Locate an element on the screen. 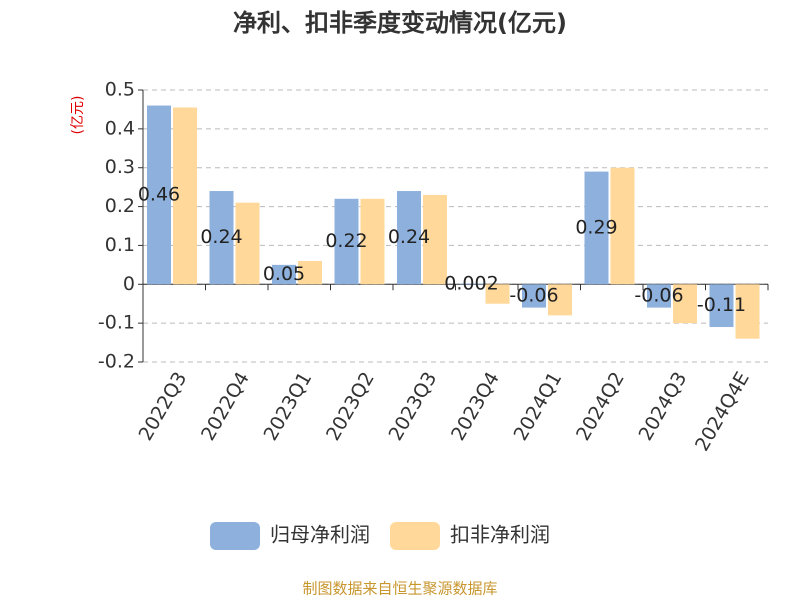 The height and width of the screenshot is (600, 800). data-label: 0.22 is located at coordinates (346, 241).